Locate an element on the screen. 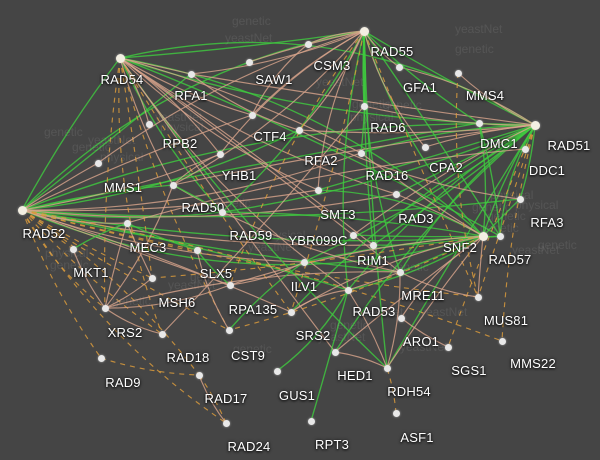 This screenshot has width=600, height=460. network-node-mms1 is located at coordinates (98, 163).